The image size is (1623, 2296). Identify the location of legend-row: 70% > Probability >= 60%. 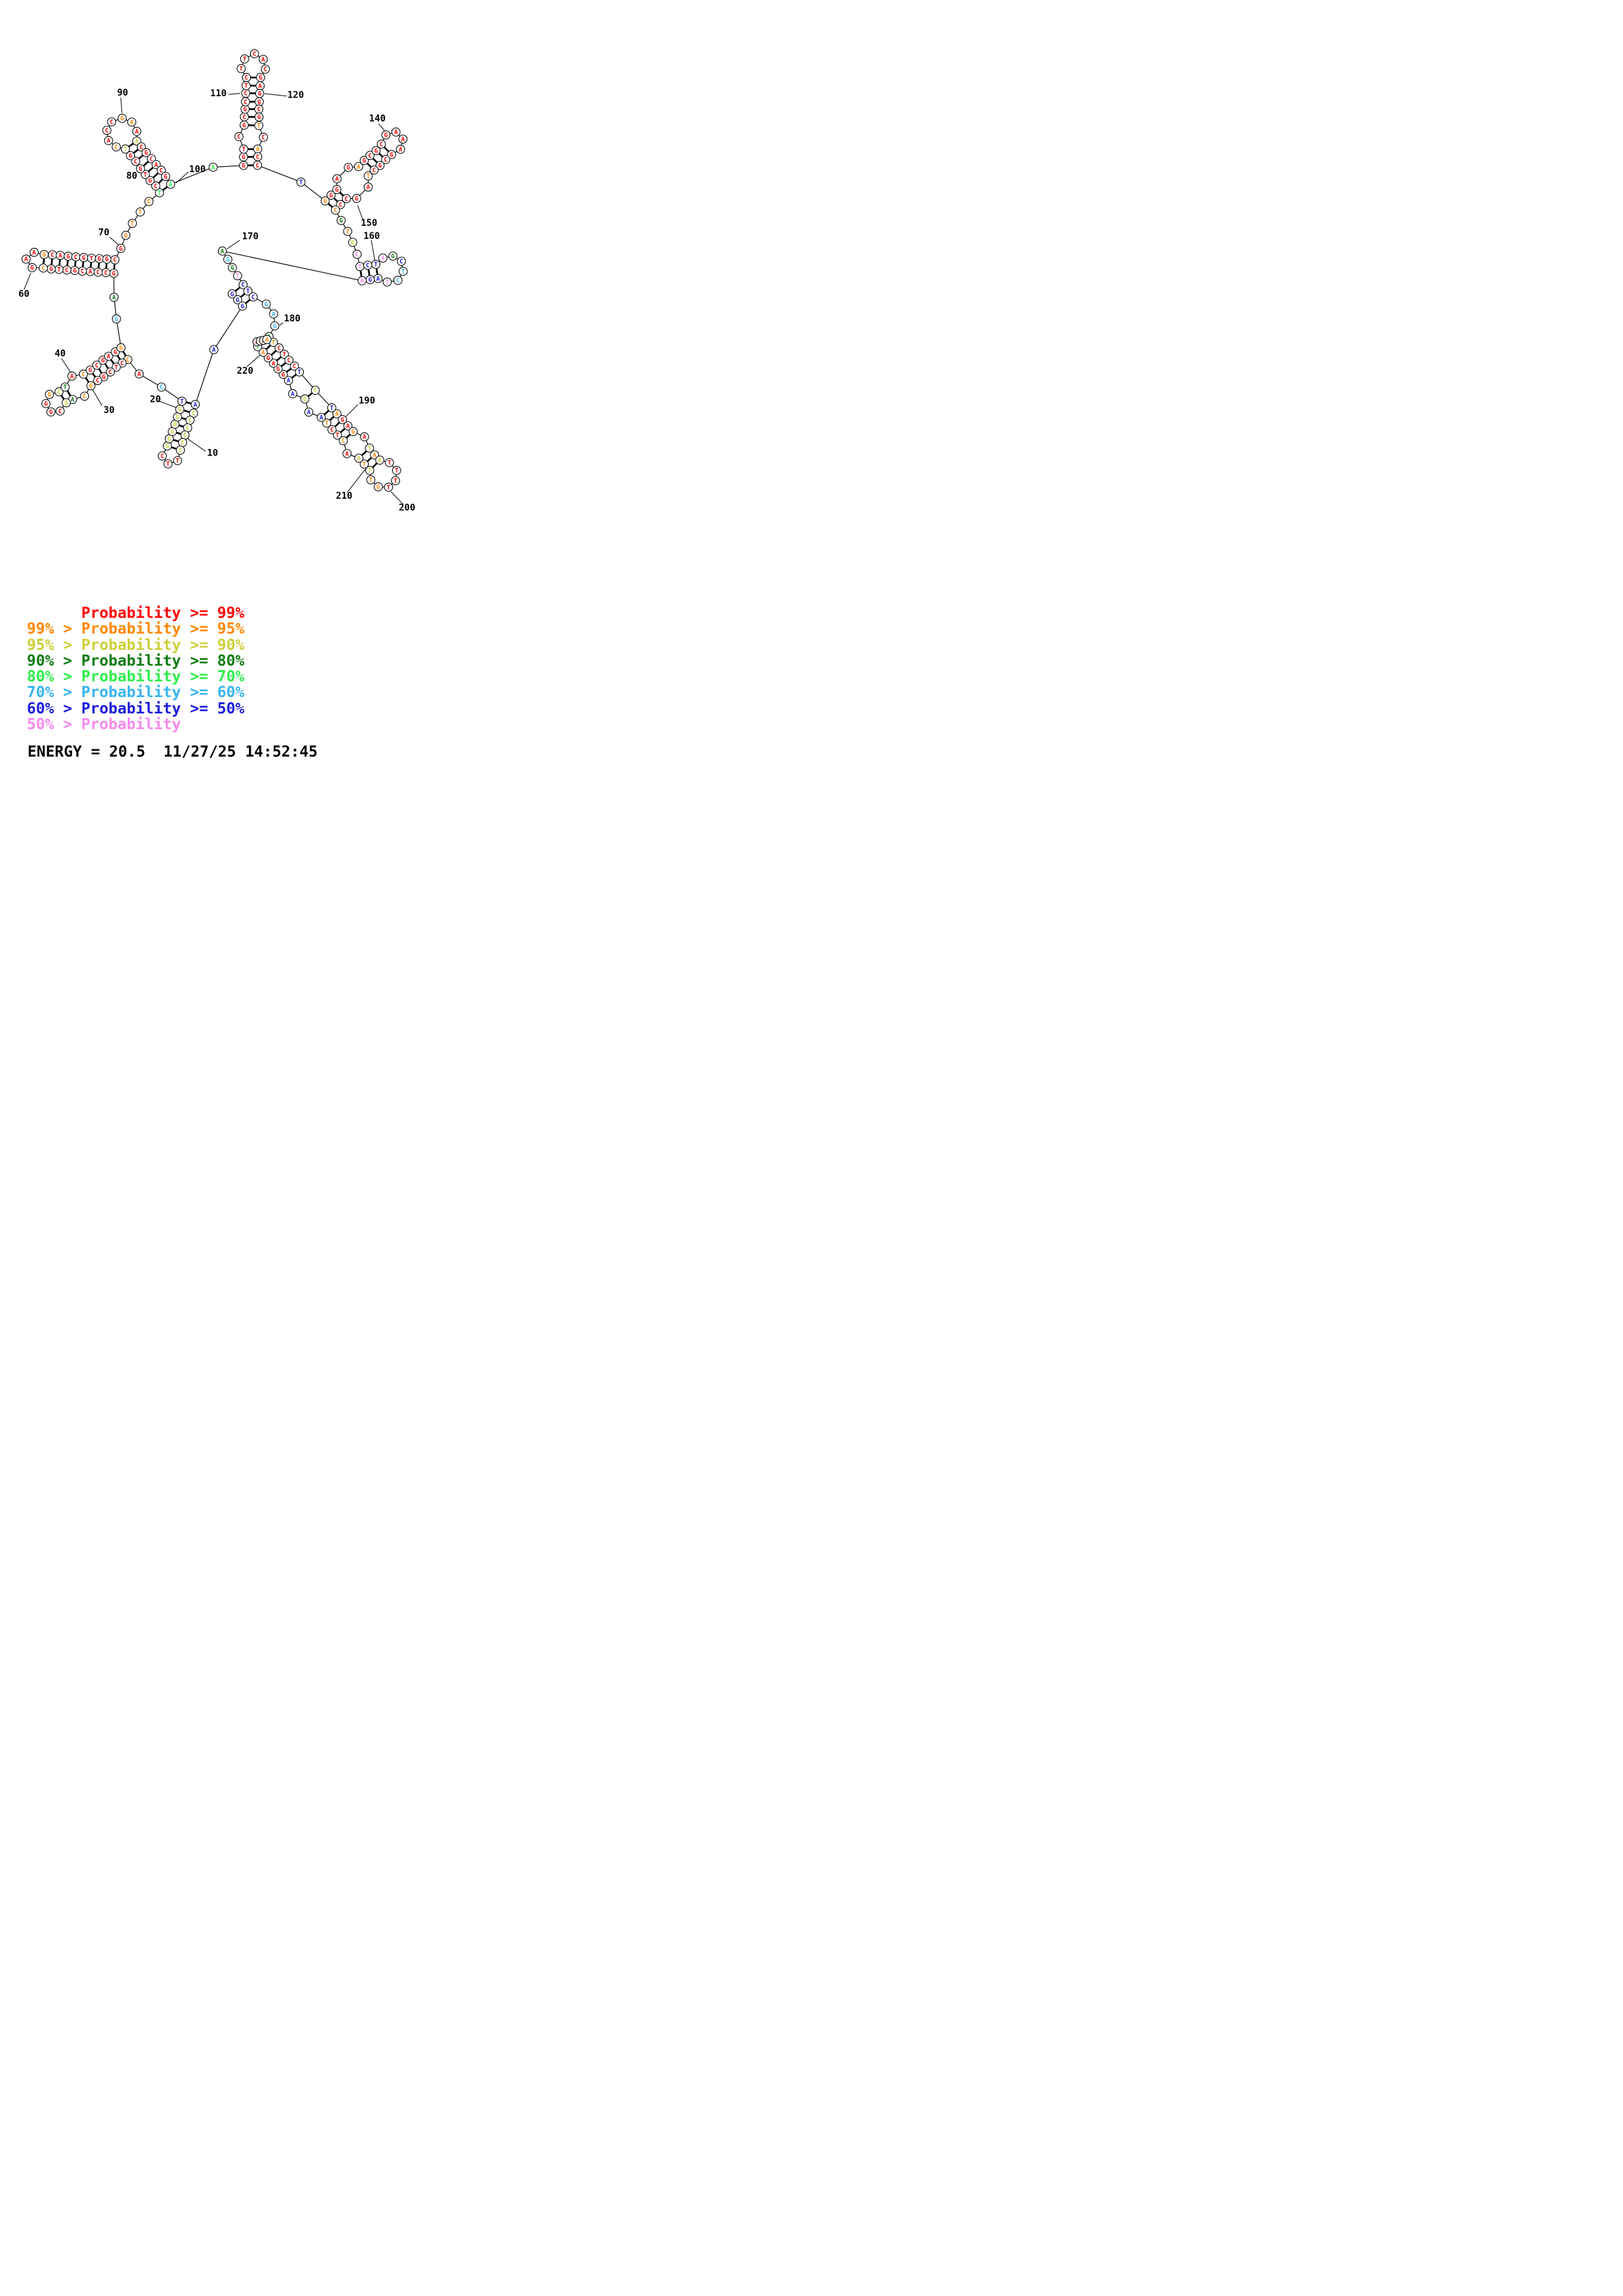
(136, 693).